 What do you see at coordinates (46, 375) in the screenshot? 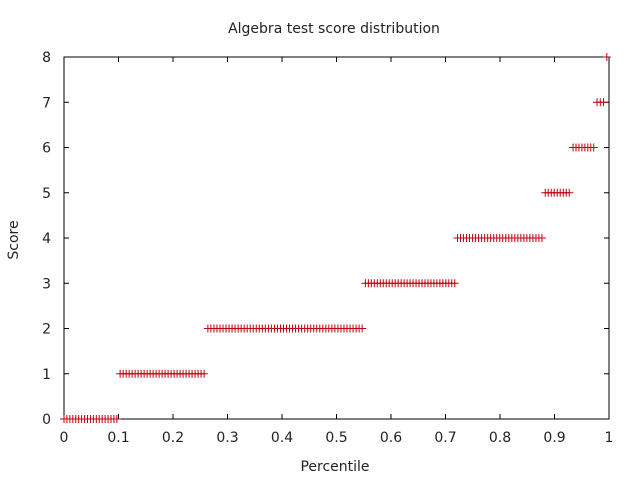
I see `y-tick-label: 1` at bounding box center [46, 375].